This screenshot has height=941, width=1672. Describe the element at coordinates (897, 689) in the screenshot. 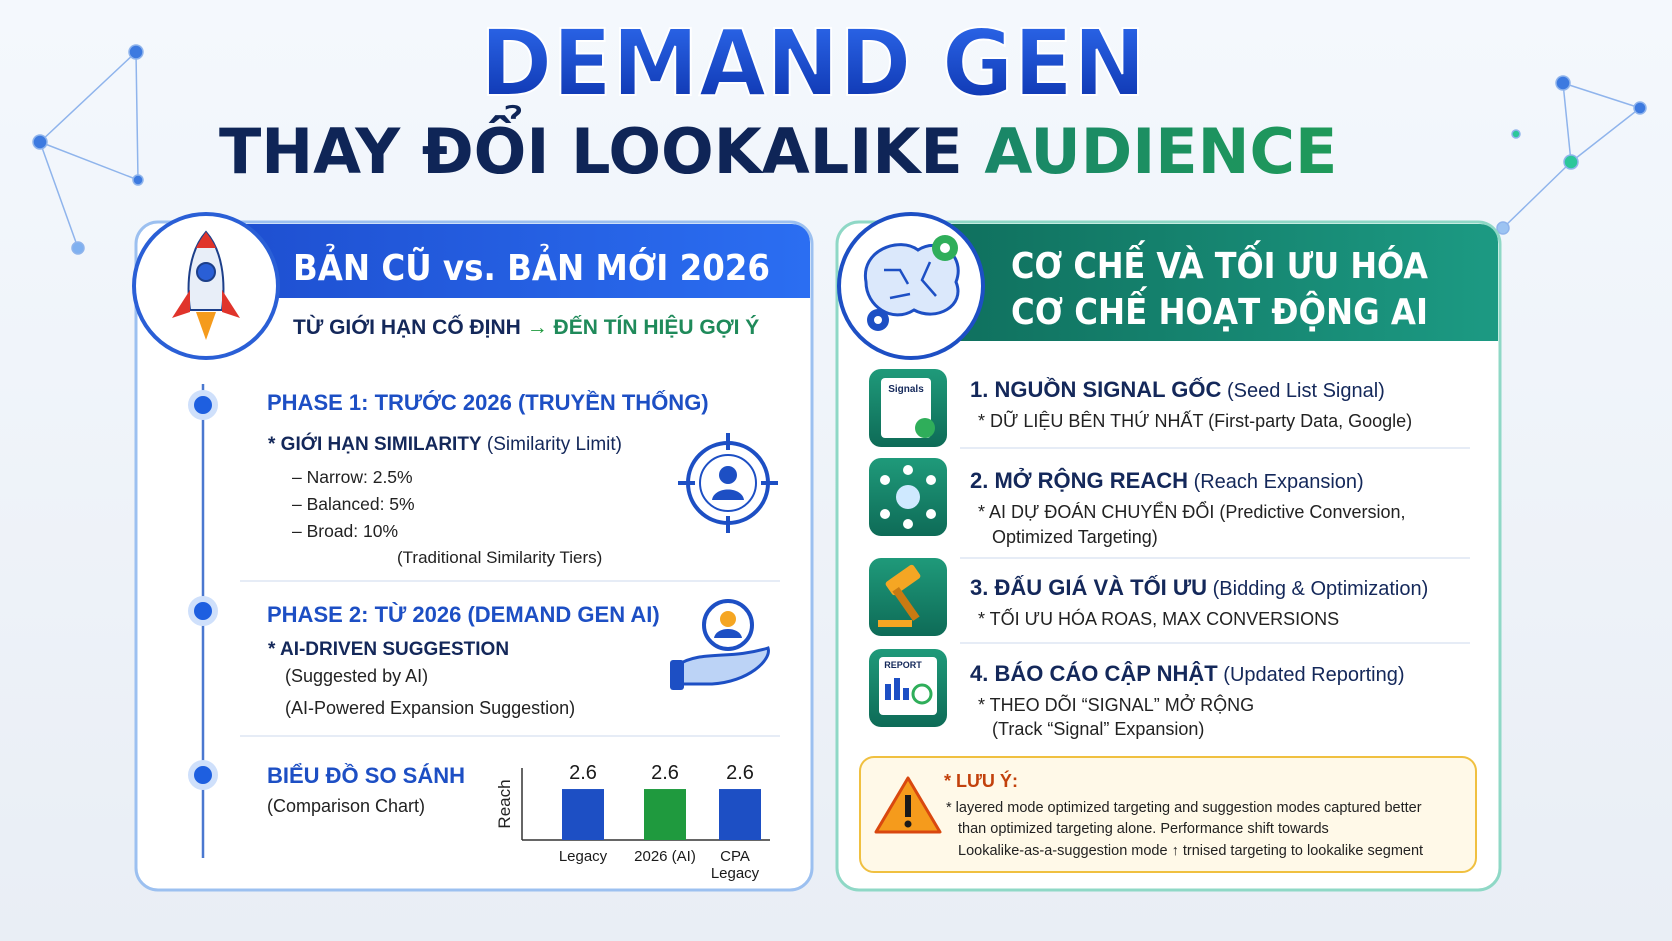

I see `mini-bars` at that location.